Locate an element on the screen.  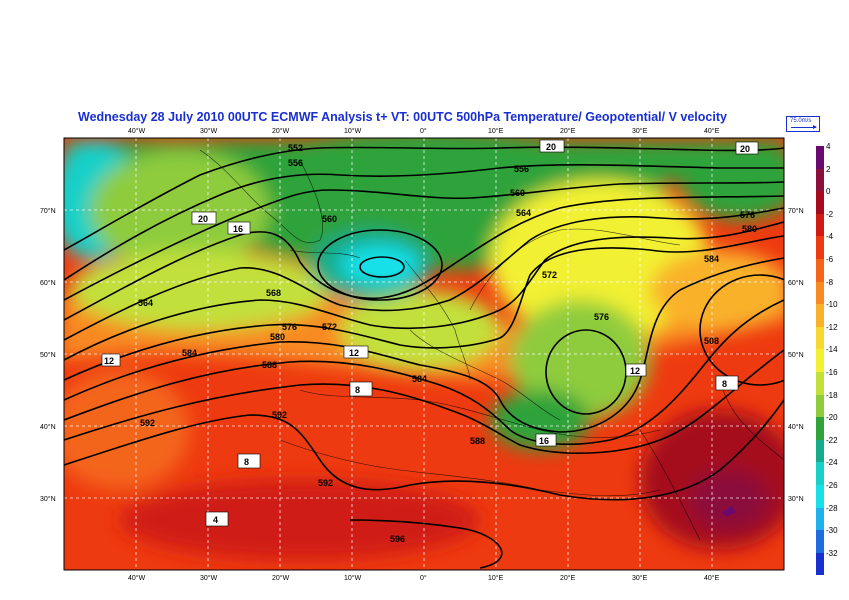
lon-tick-20w: 20°W is located at coordinates (281, 131).